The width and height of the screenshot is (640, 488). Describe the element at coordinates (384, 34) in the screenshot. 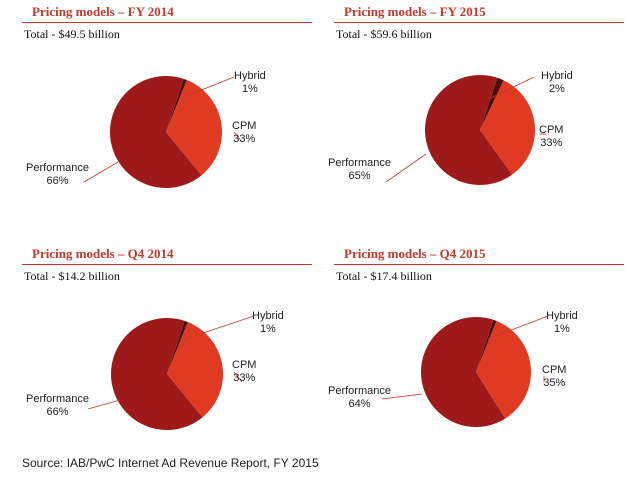

I see `chart-total: Total - $59.6 billion` at that location.